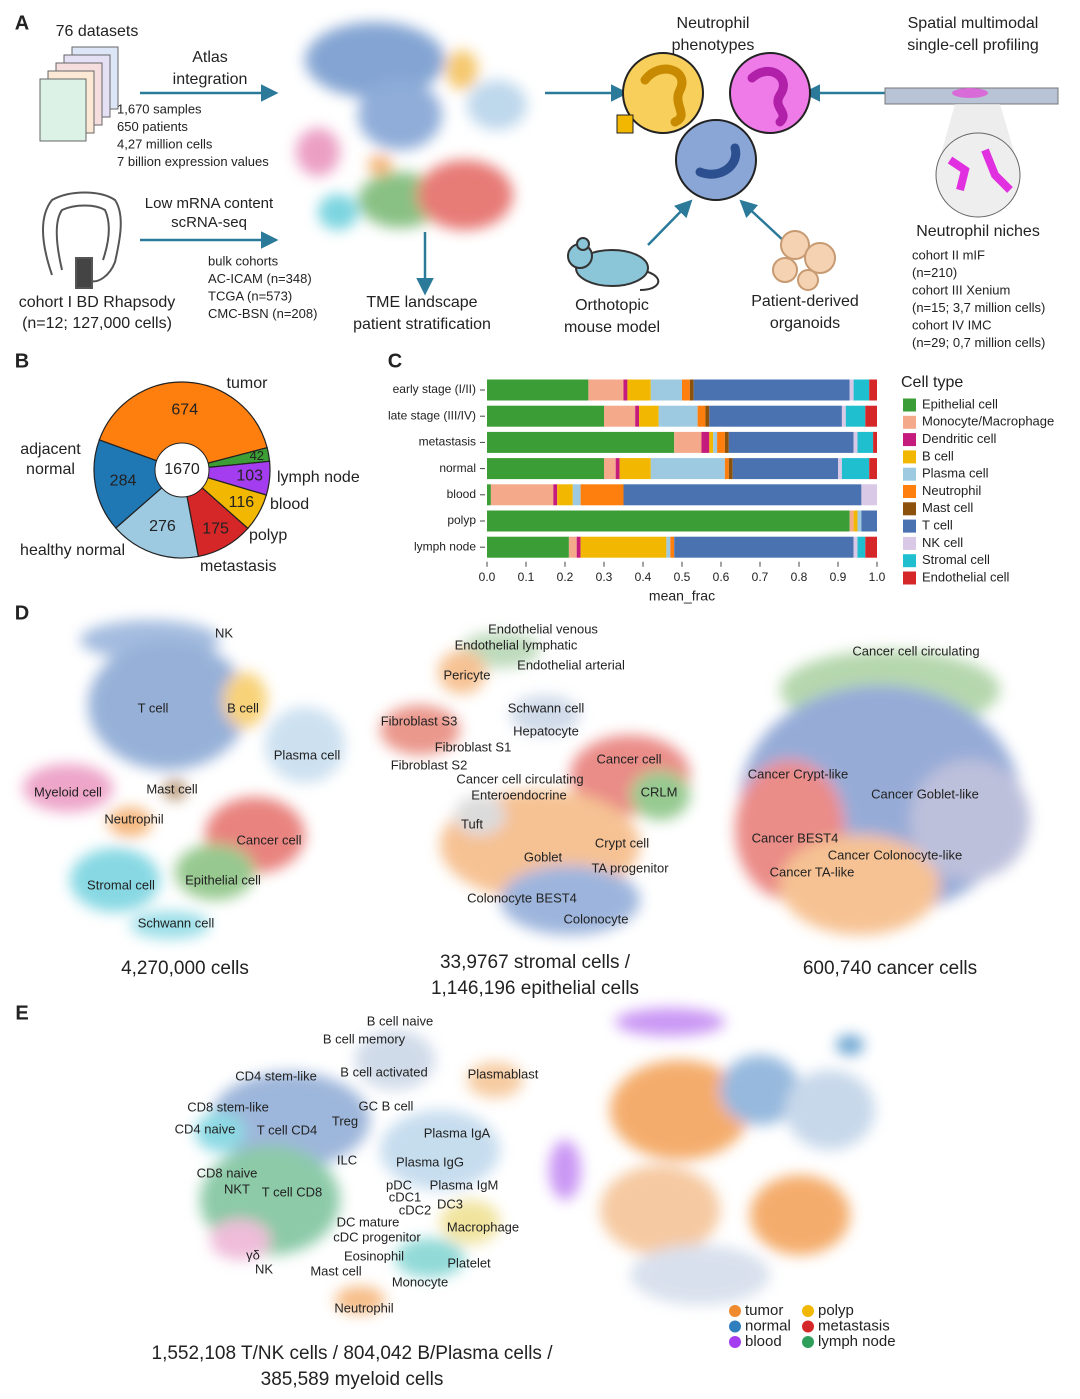  Describe the element at coordinates (209, 222) in the screenshot. I see `scrna-label: scRNA-seq` at that location.